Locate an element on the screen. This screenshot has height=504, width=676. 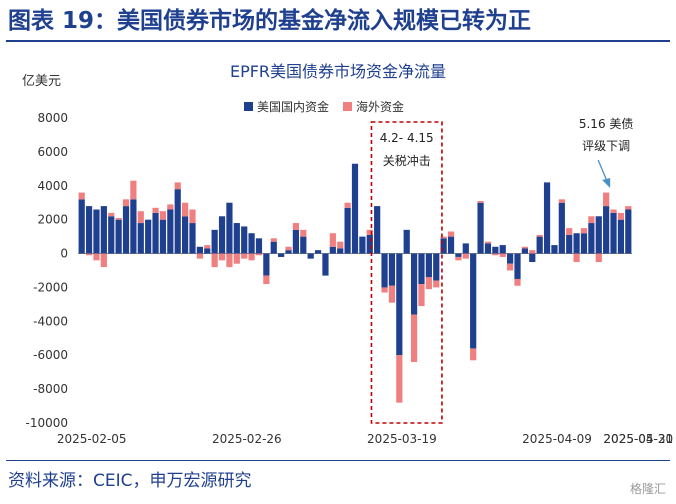
legend-item-overseas: 海外资金 is located at coordinates (373, 106).